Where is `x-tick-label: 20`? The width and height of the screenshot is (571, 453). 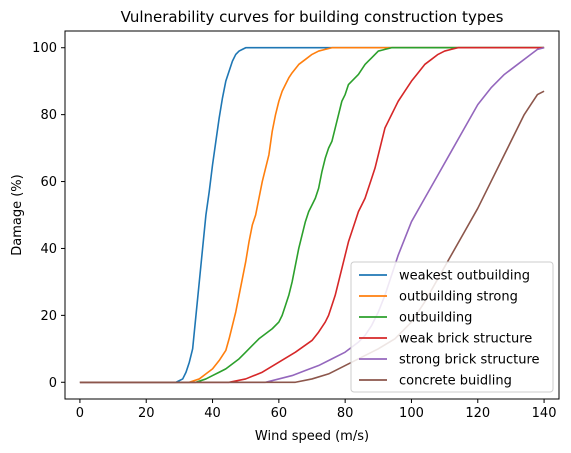
x-tick-label: 20 is located at coordinates (146, 413).